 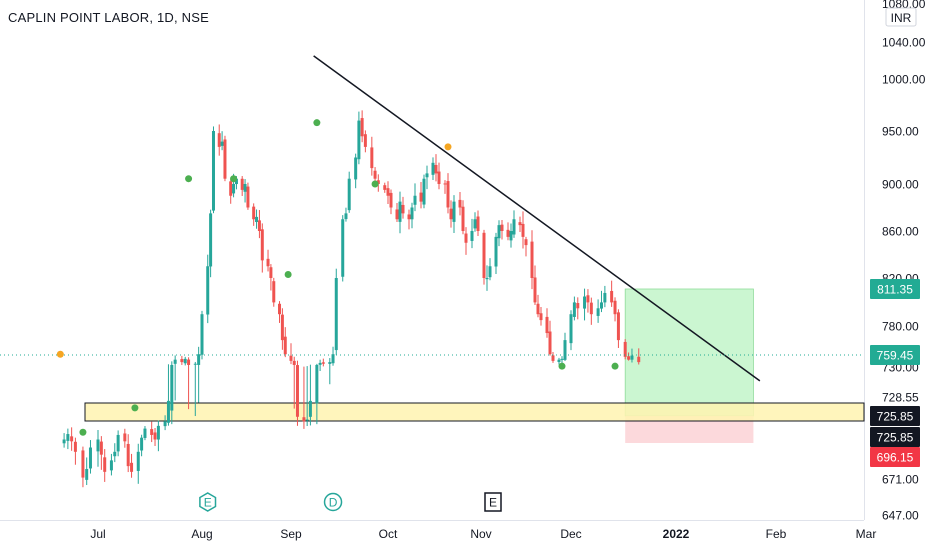 What do you see at coordinates (676, 534) in the screenshot?
I see `time-tick-label: 2022` at bounding box center [676, 534].